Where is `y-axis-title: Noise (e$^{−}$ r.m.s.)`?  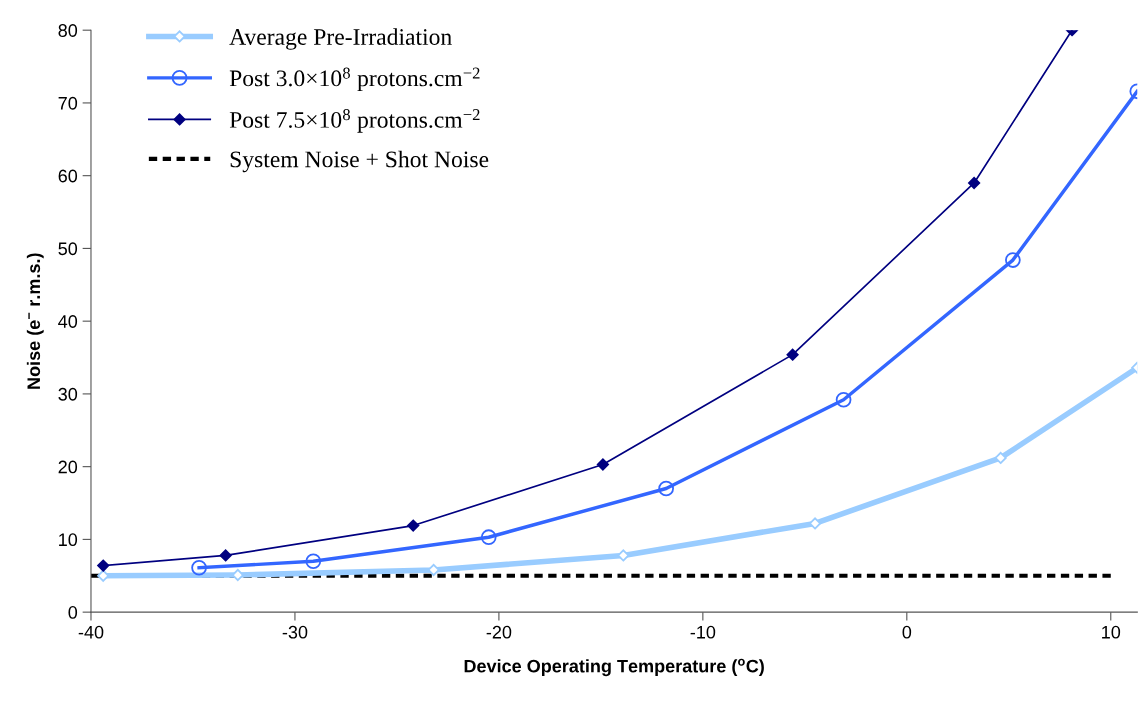
y-axis-title: Noise (e$^{−}$ r.m.s.) is located at coordinates (35, 321).